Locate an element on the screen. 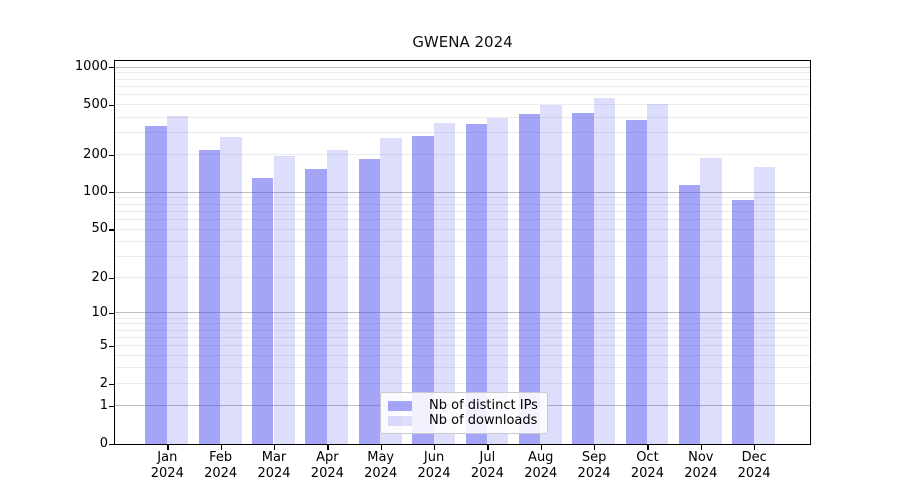 This screenshot has height=500, width=900. x-axis-tick-label: Jul 2024 is located at coordinates (487, 465).